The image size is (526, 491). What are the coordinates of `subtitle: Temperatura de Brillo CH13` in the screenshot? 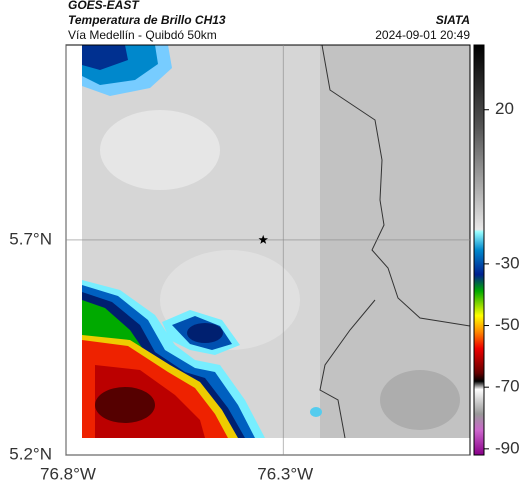 It's located at (147, 20).